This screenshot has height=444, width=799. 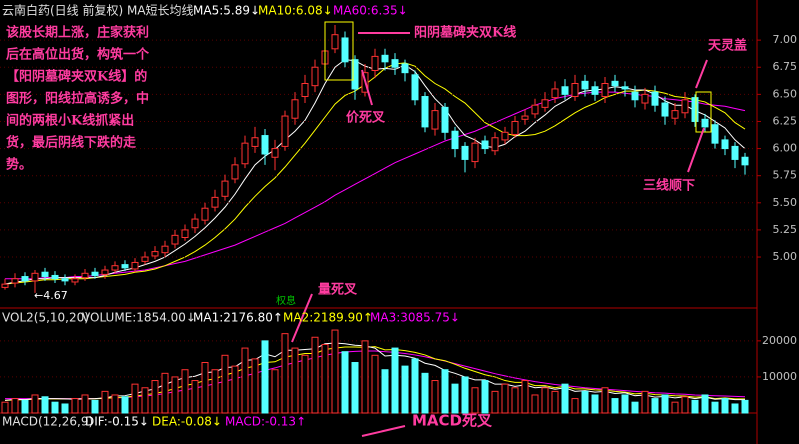 What do you see at coordinates (238, 318) in the screenshot?
I see `legend-entry: MA1:2176.80↑` at bounding box center [238, 318].